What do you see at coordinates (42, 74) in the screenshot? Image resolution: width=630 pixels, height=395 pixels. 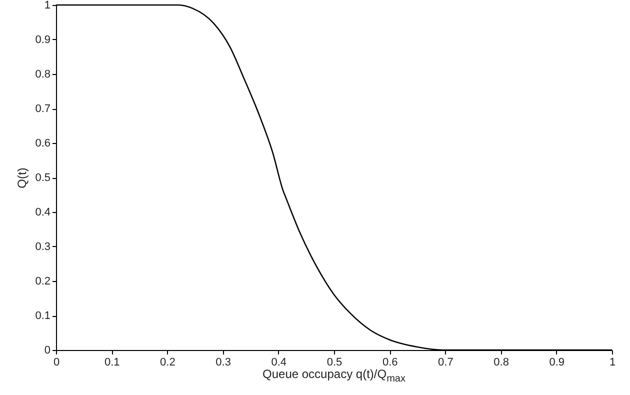 I see `y-tick-label: 0.8` at bounding box center [42, 74].